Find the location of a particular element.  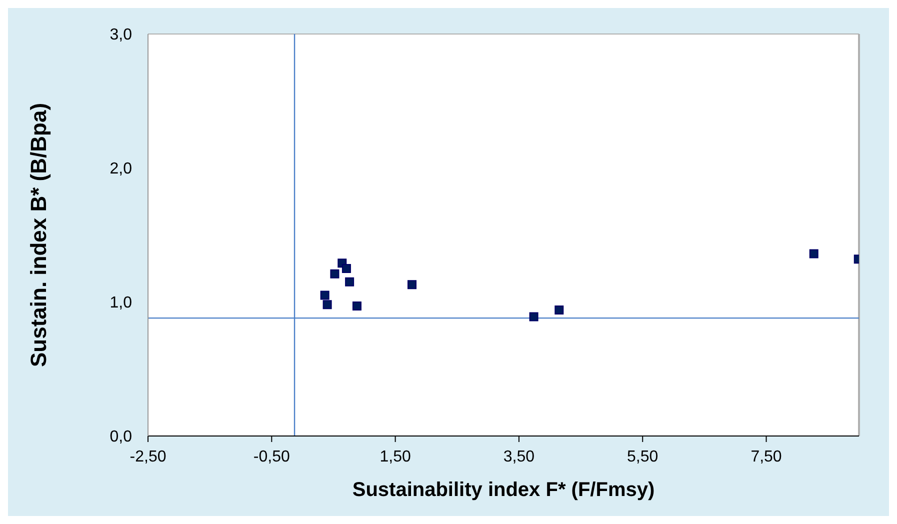

x-tick-label: 7,50 is located at coordinates (766, 457).